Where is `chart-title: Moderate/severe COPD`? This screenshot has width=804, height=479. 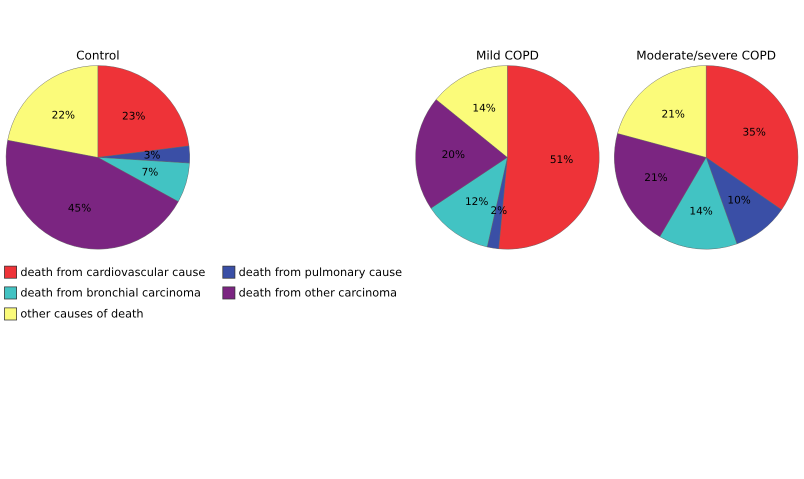
chart-title: Moderate/severe COPD is located at coordinates (706, 55).